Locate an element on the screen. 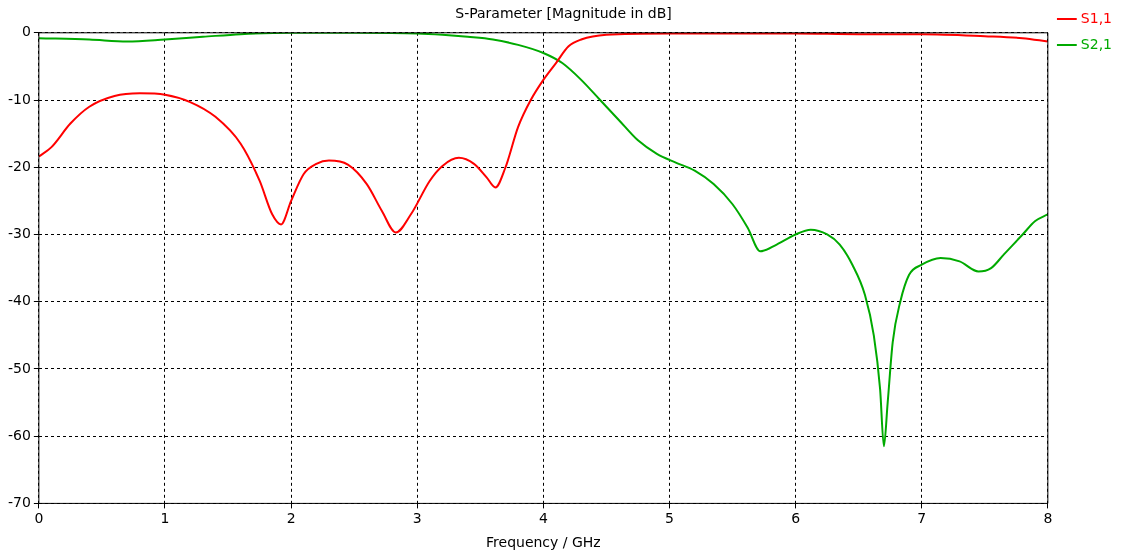  x-tick-label: 8 is located at coordinates (1048, 518).